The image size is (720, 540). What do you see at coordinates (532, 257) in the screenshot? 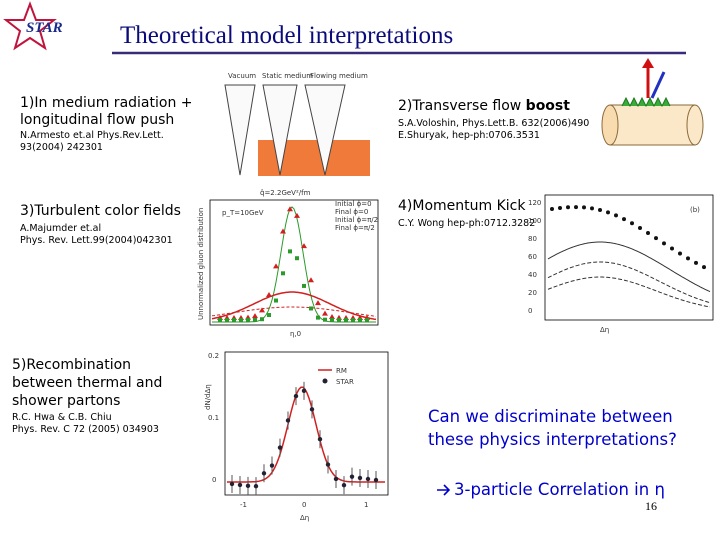
I see `tick-label: 60` at bounding box center [532, 257].